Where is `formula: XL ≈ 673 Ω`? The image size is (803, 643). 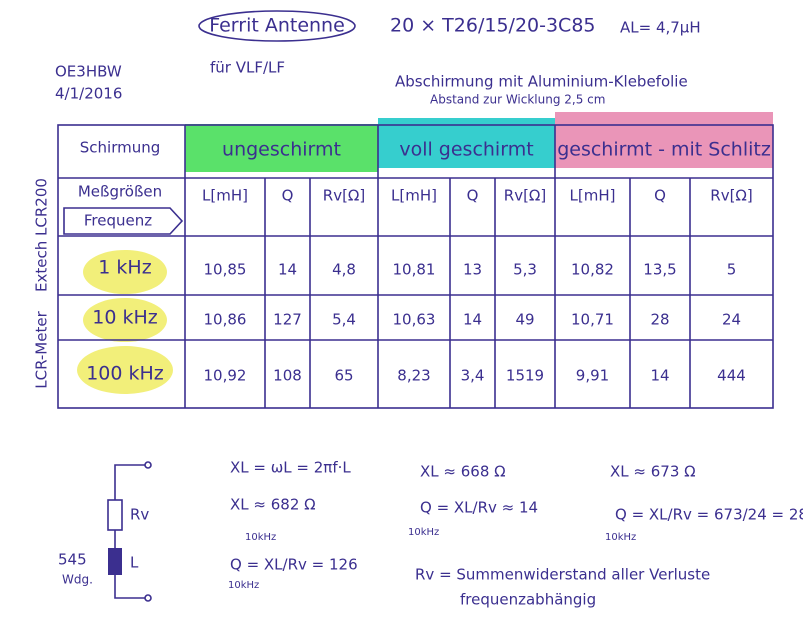
formula: XL ≈ 673 Ω is located at coordinates (653, 472).